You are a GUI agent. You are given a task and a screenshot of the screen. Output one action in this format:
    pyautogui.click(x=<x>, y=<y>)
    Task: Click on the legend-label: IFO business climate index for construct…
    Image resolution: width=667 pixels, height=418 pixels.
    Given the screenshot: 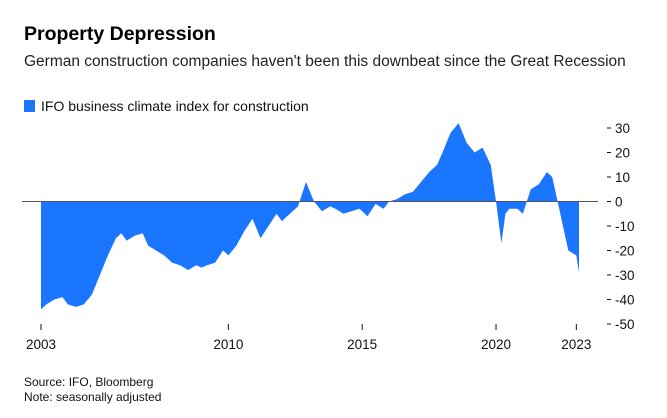 What is the action you would take?
    pyautogui.click(x=175, y=106)
    